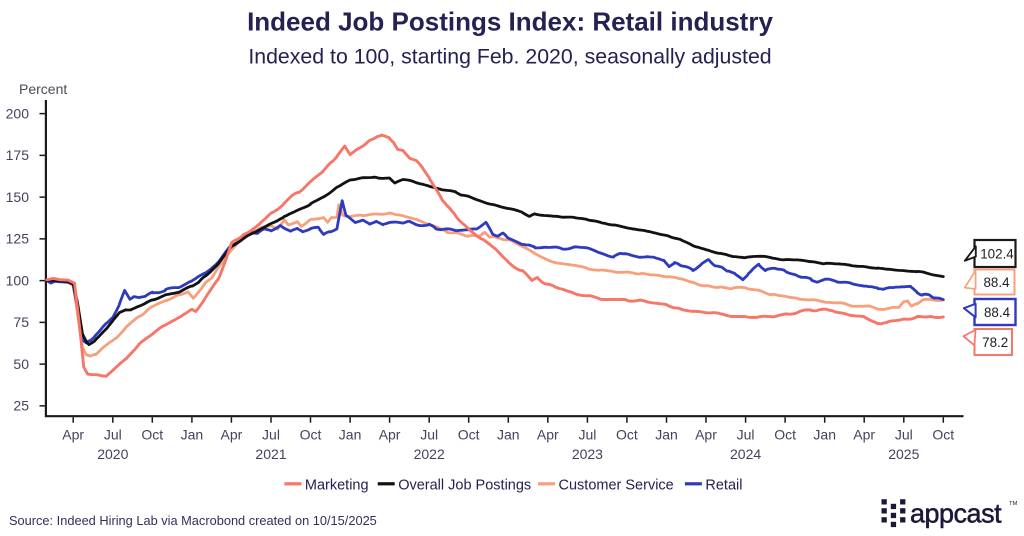 Image resolution: width=1024 pixels, height=536 pixels. Describe the element at coordinates (18, 239) in the screenshot. I see `svg-text: 125` at that location.